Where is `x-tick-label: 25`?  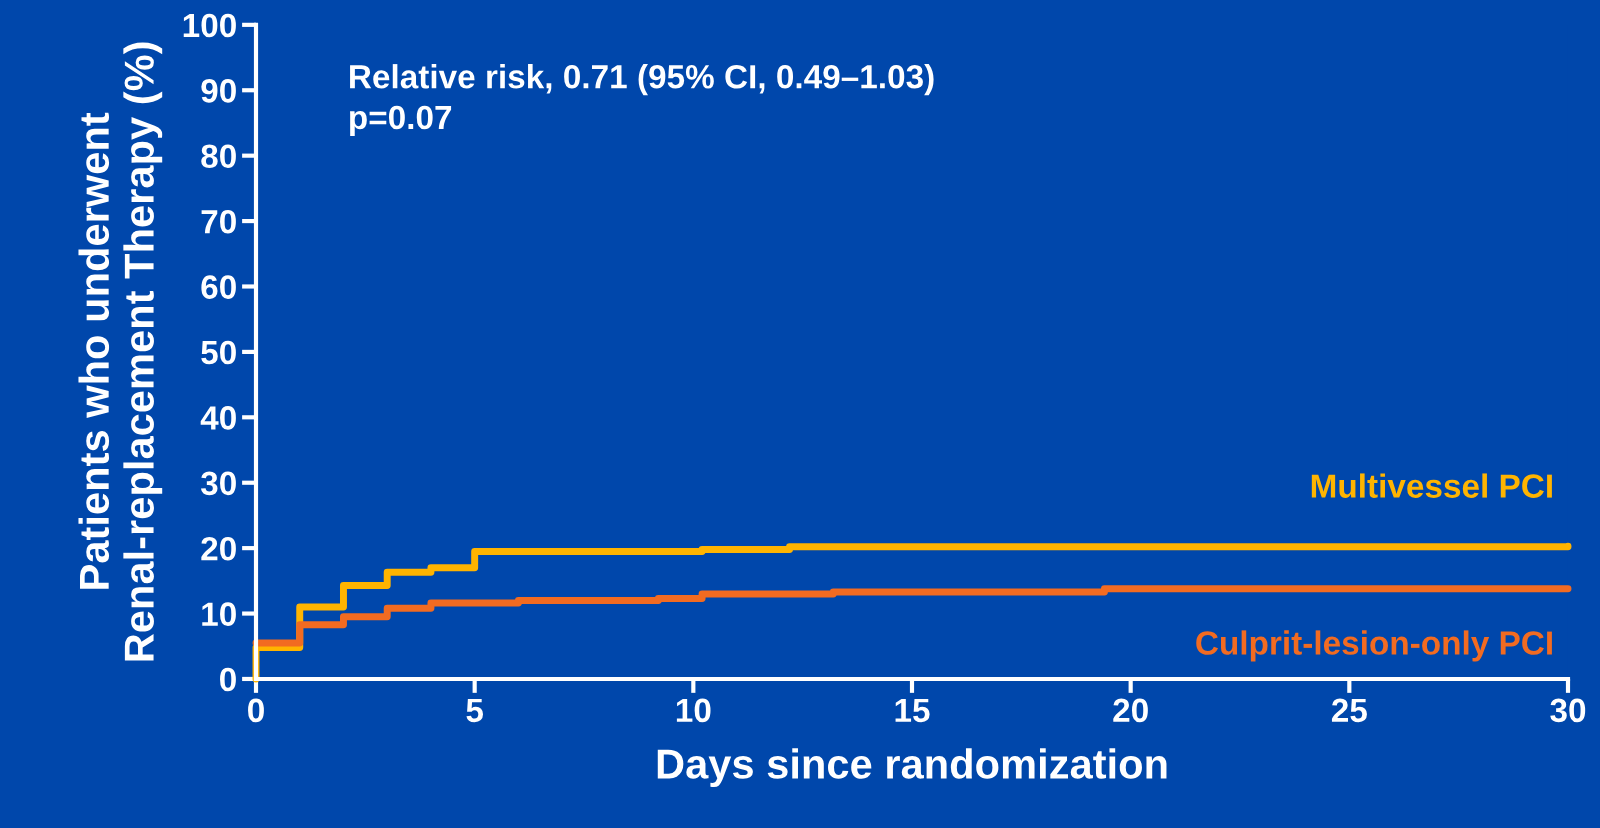 x-tick-label: 25 is located at coordinates (1349, 710).